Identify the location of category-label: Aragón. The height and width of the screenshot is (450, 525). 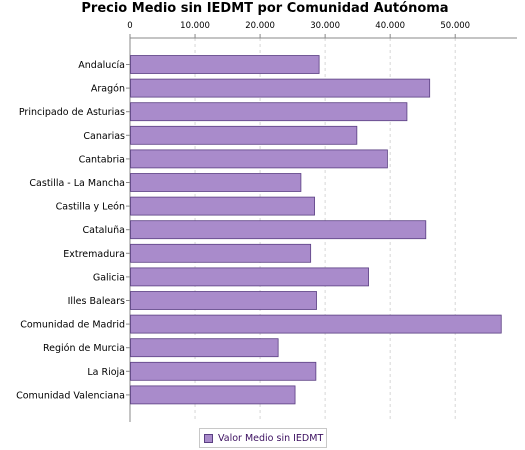
(108, 89).